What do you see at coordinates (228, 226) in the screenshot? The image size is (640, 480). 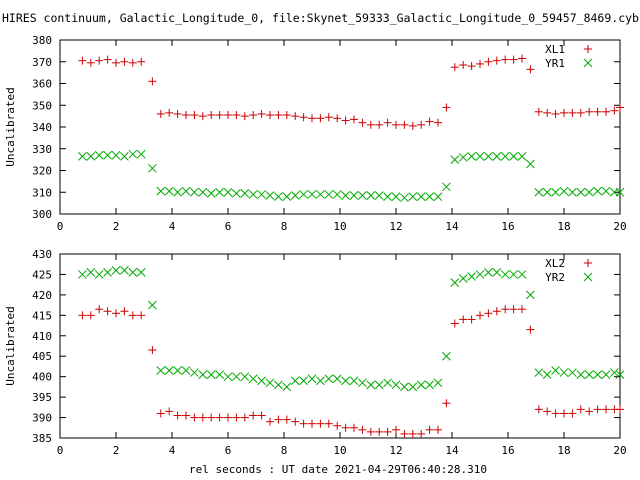 I see `x-tick-label: 6` at bounding box center [228, 226].